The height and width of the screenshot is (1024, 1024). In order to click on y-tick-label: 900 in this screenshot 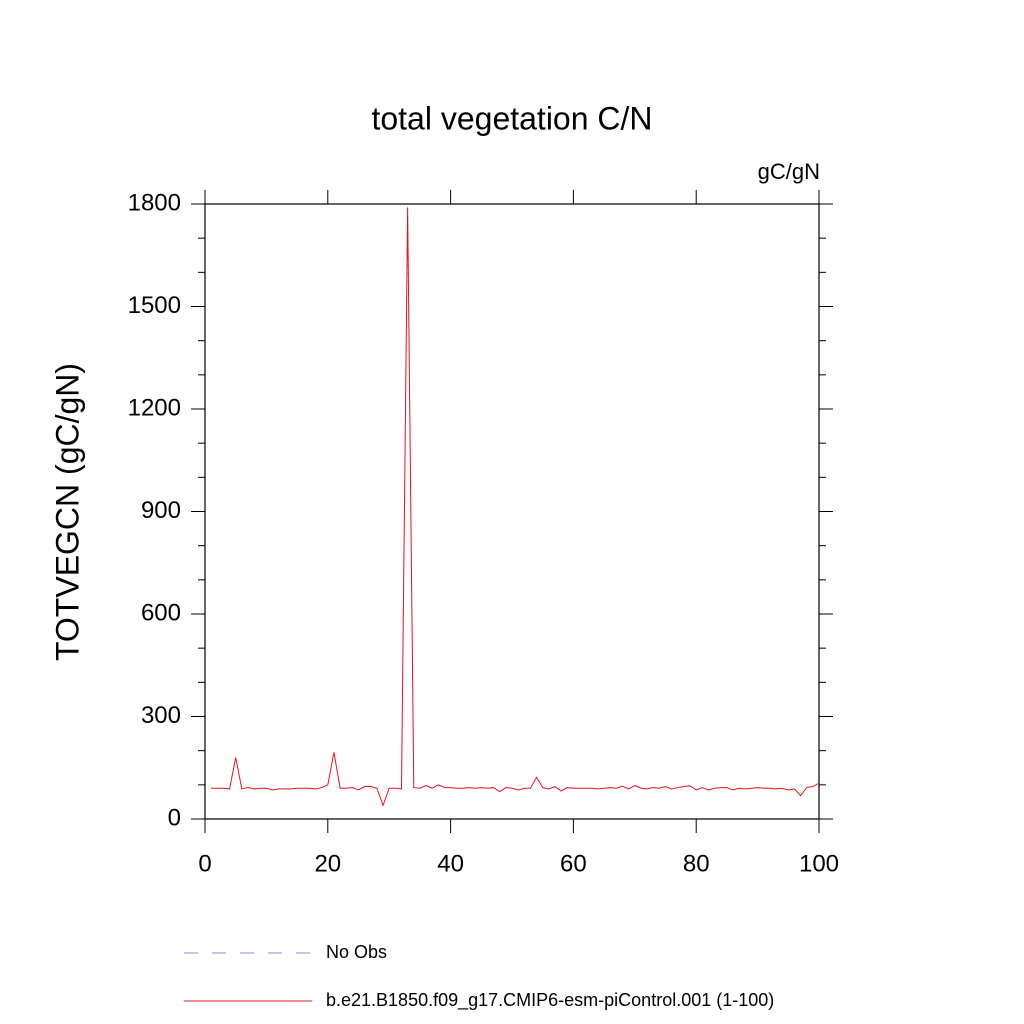, I will do `click(161, 510)`.